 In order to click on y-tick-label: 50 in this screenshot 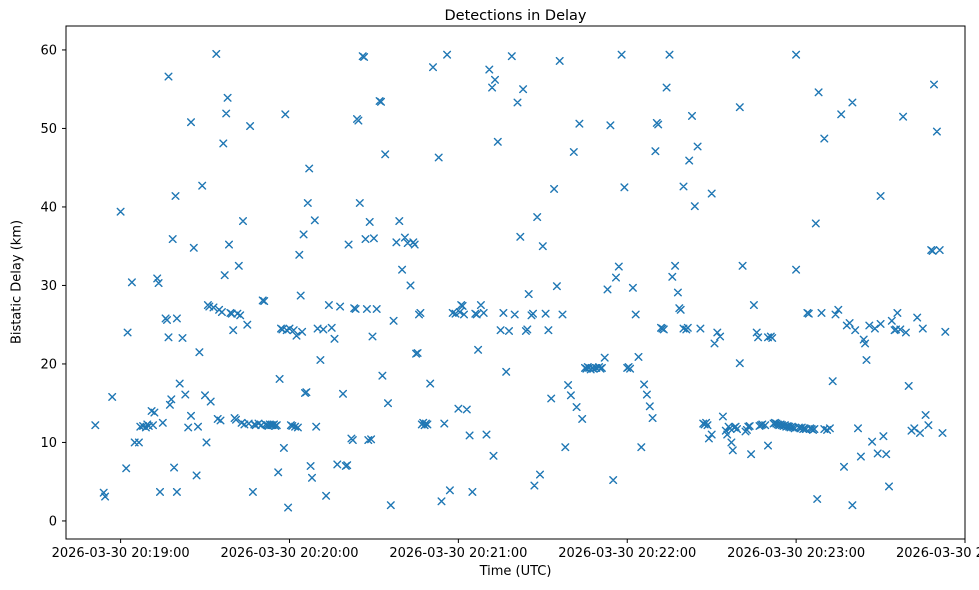, I will do `click(48, 129)`.